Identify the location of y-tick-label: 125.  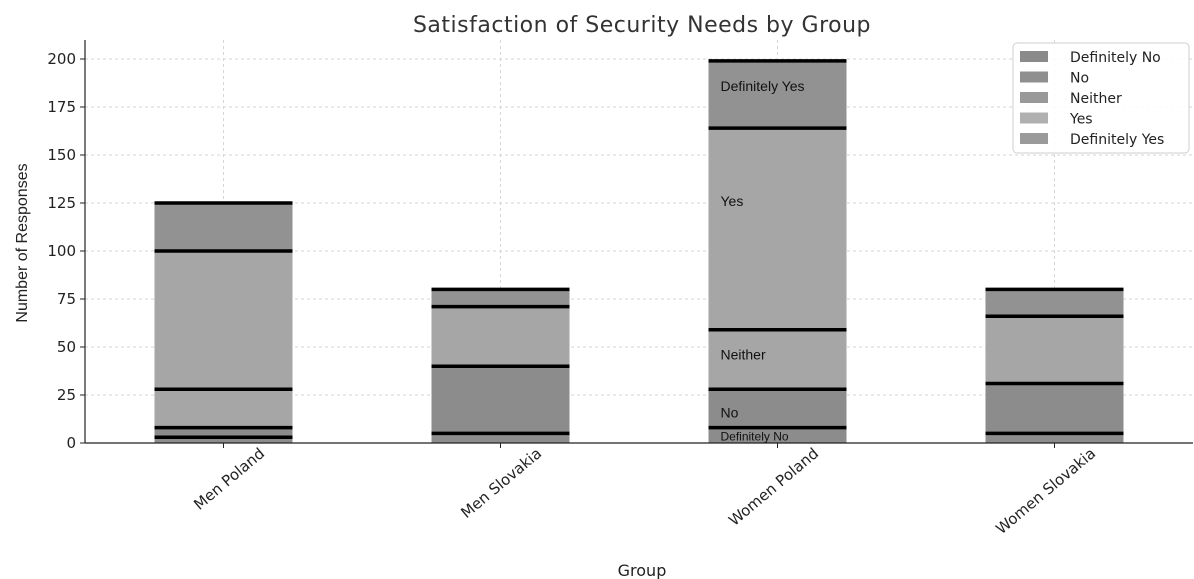
(61, 203).